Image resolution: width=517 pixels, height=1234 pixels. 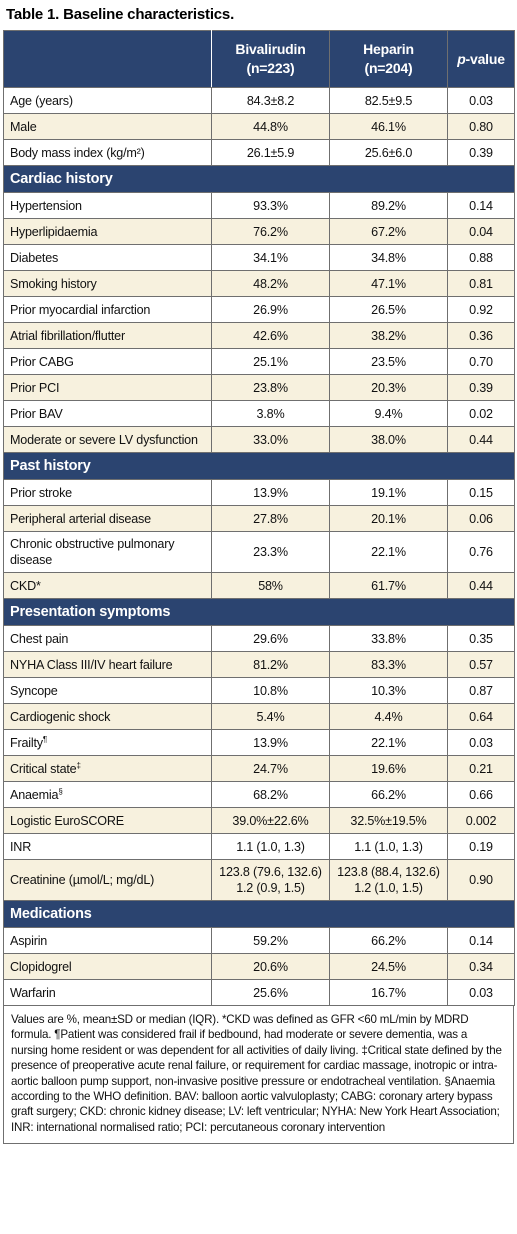 What do you see at coordinates (270, 361) in the screenshot?
I see `bivalirudin-value: 25.1%` at bounding box center [270, 361].